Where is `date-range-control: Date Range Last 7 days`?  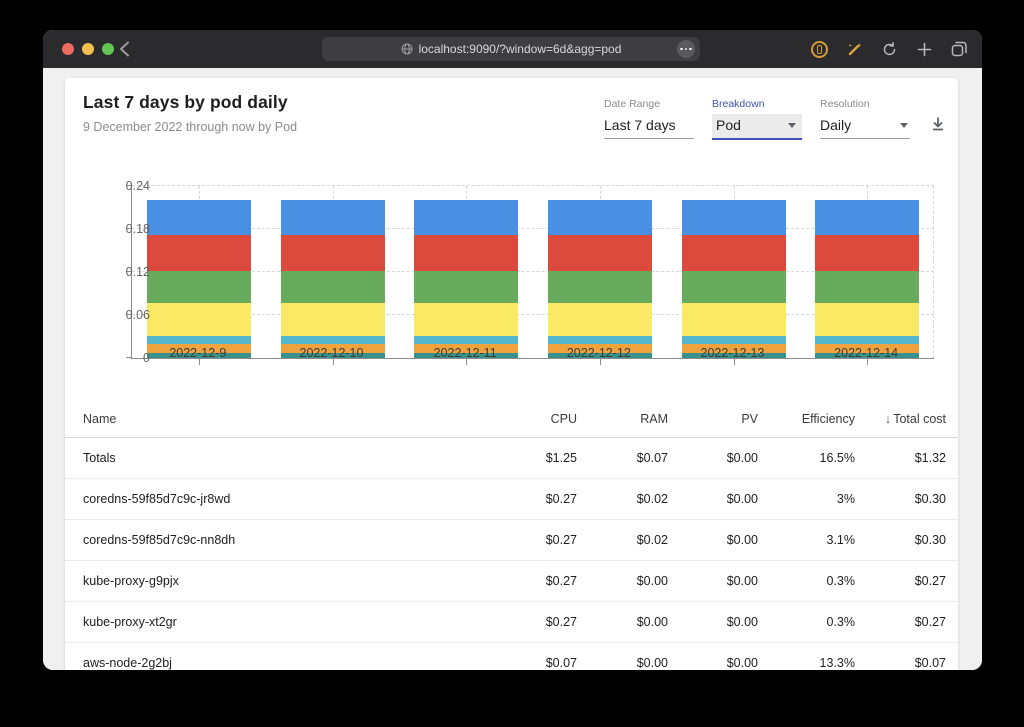
date-range-control: Date Range Last 7 days is located at coordinates (649, 118).